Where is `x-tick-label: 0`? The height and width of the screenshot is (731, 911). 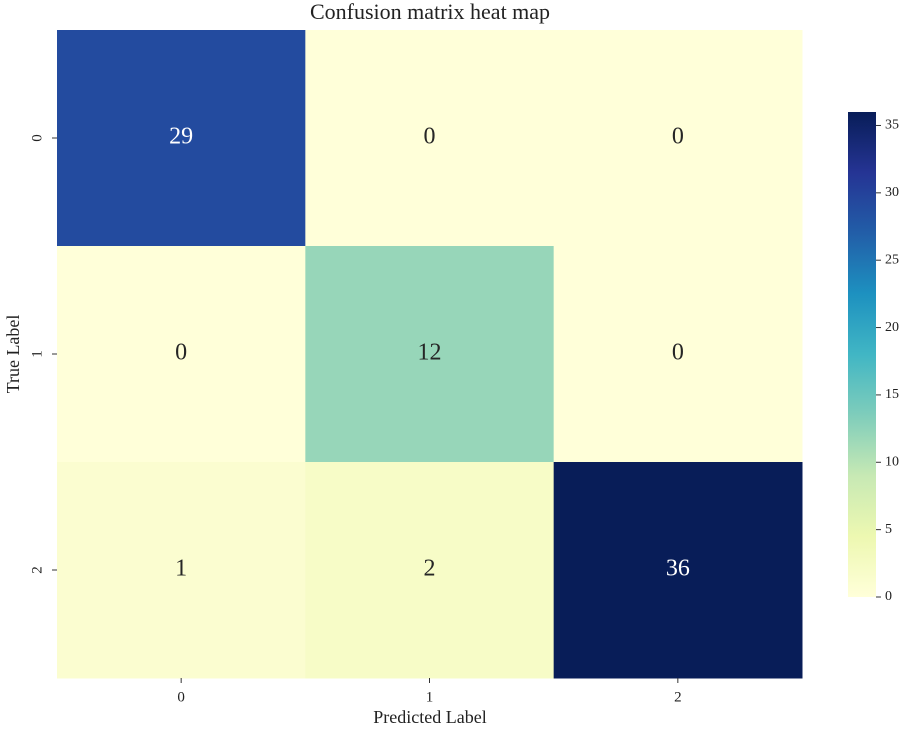
x-tick-label: 0 is located at coordinates (181, 697).